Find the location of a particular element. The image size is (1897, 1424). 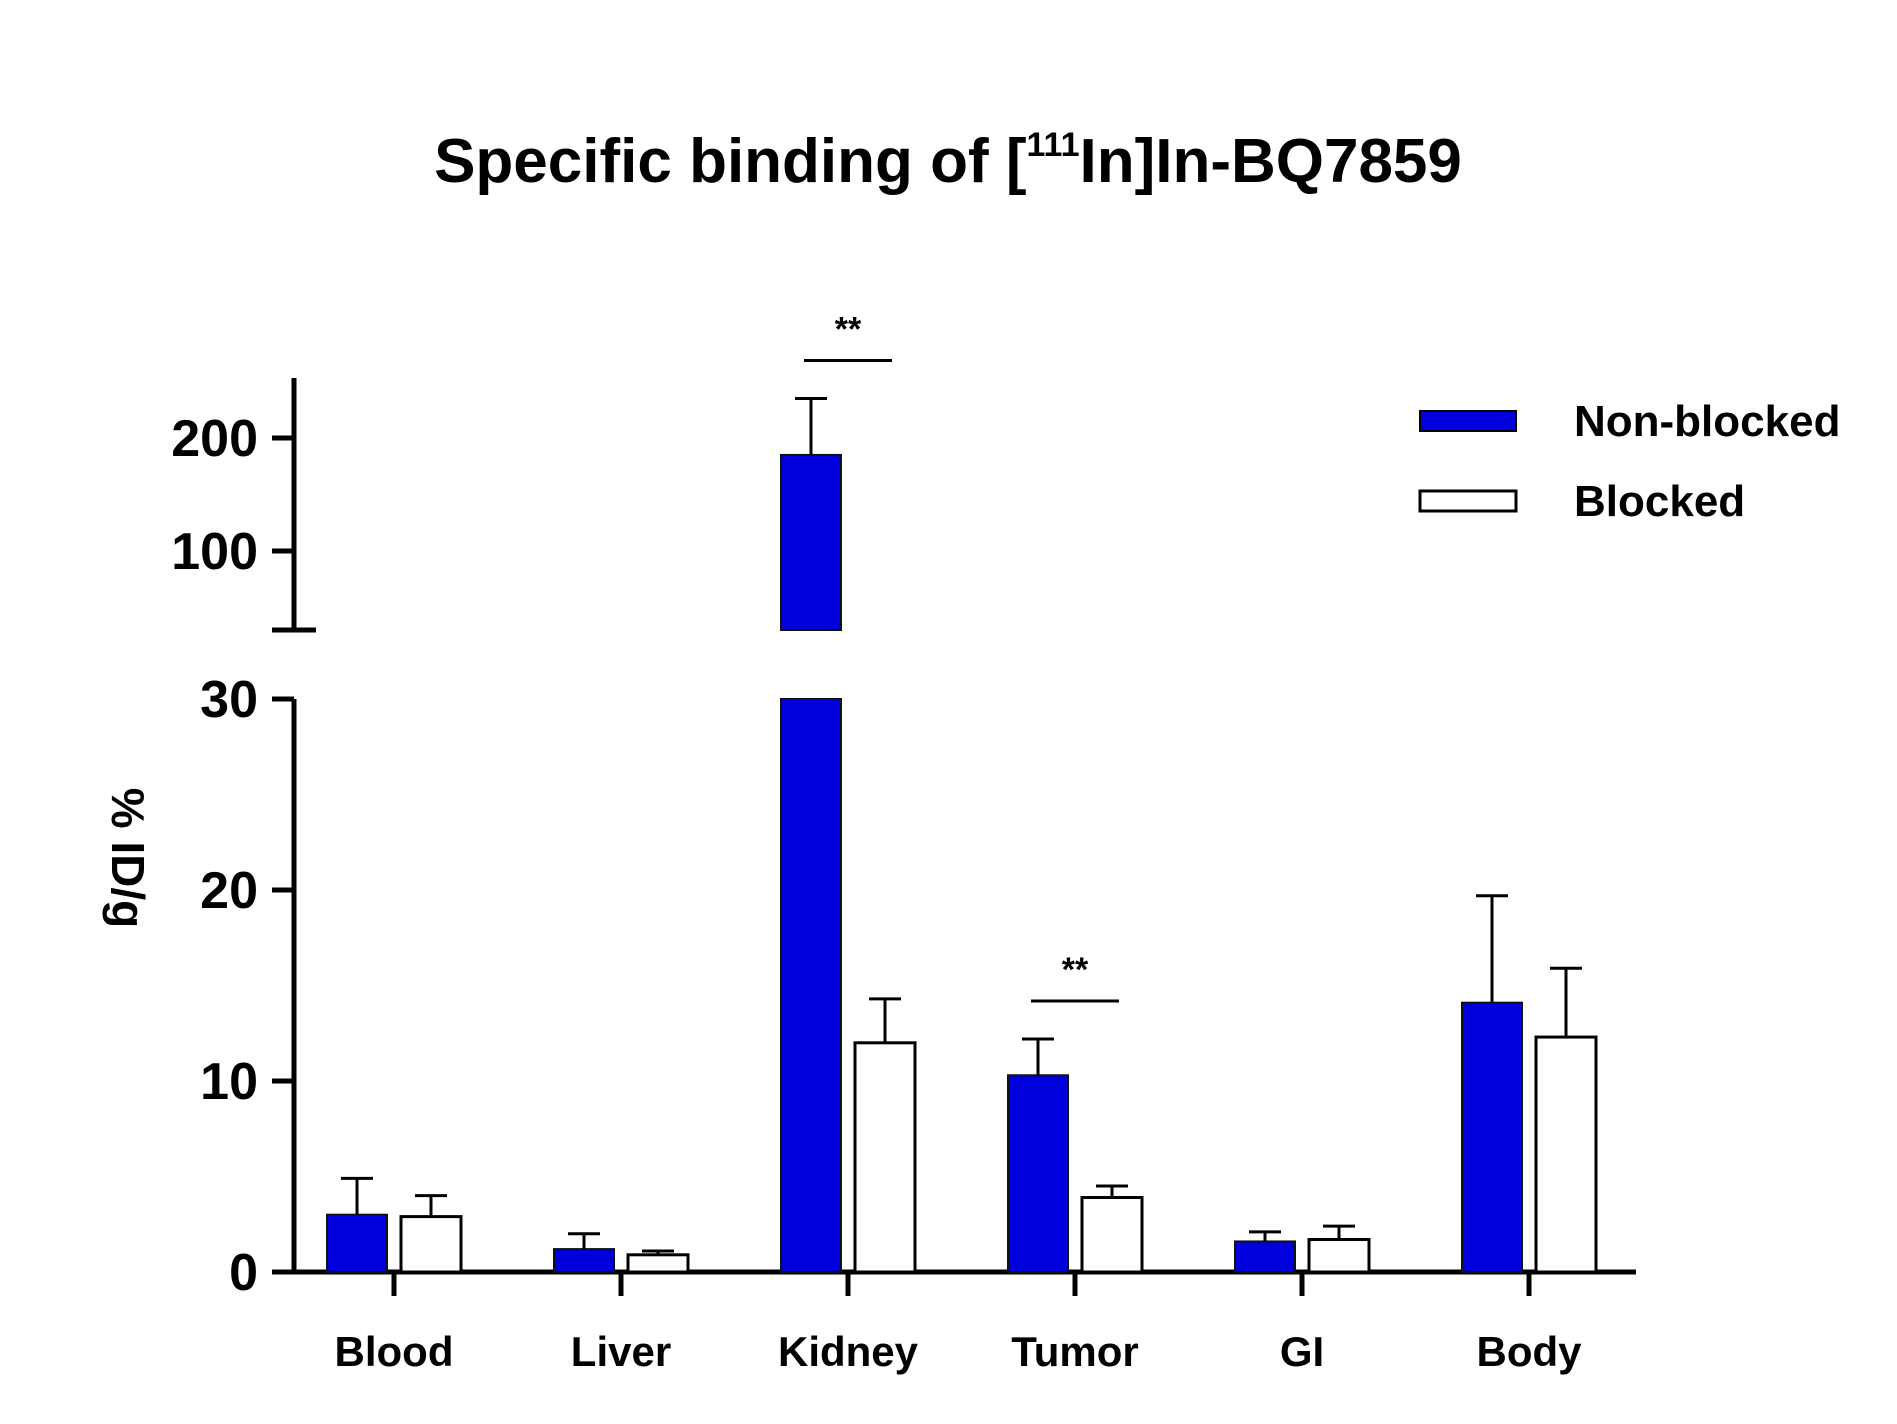

x-tick-label: Tumor is located at coordinates (1075, 1351).